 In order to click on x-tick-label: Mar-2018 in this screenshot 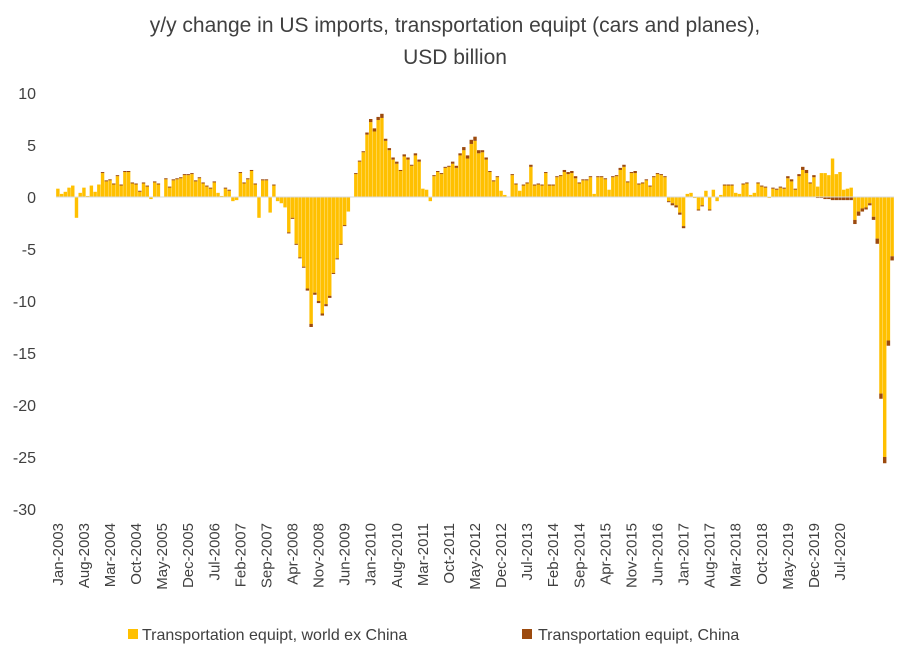, I will do `click(736, 555)`.